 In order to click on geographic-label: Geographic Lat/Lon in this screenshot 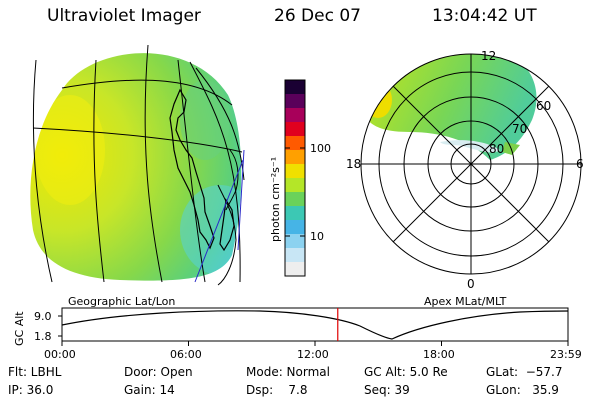, I will do `click(121, 301)`.